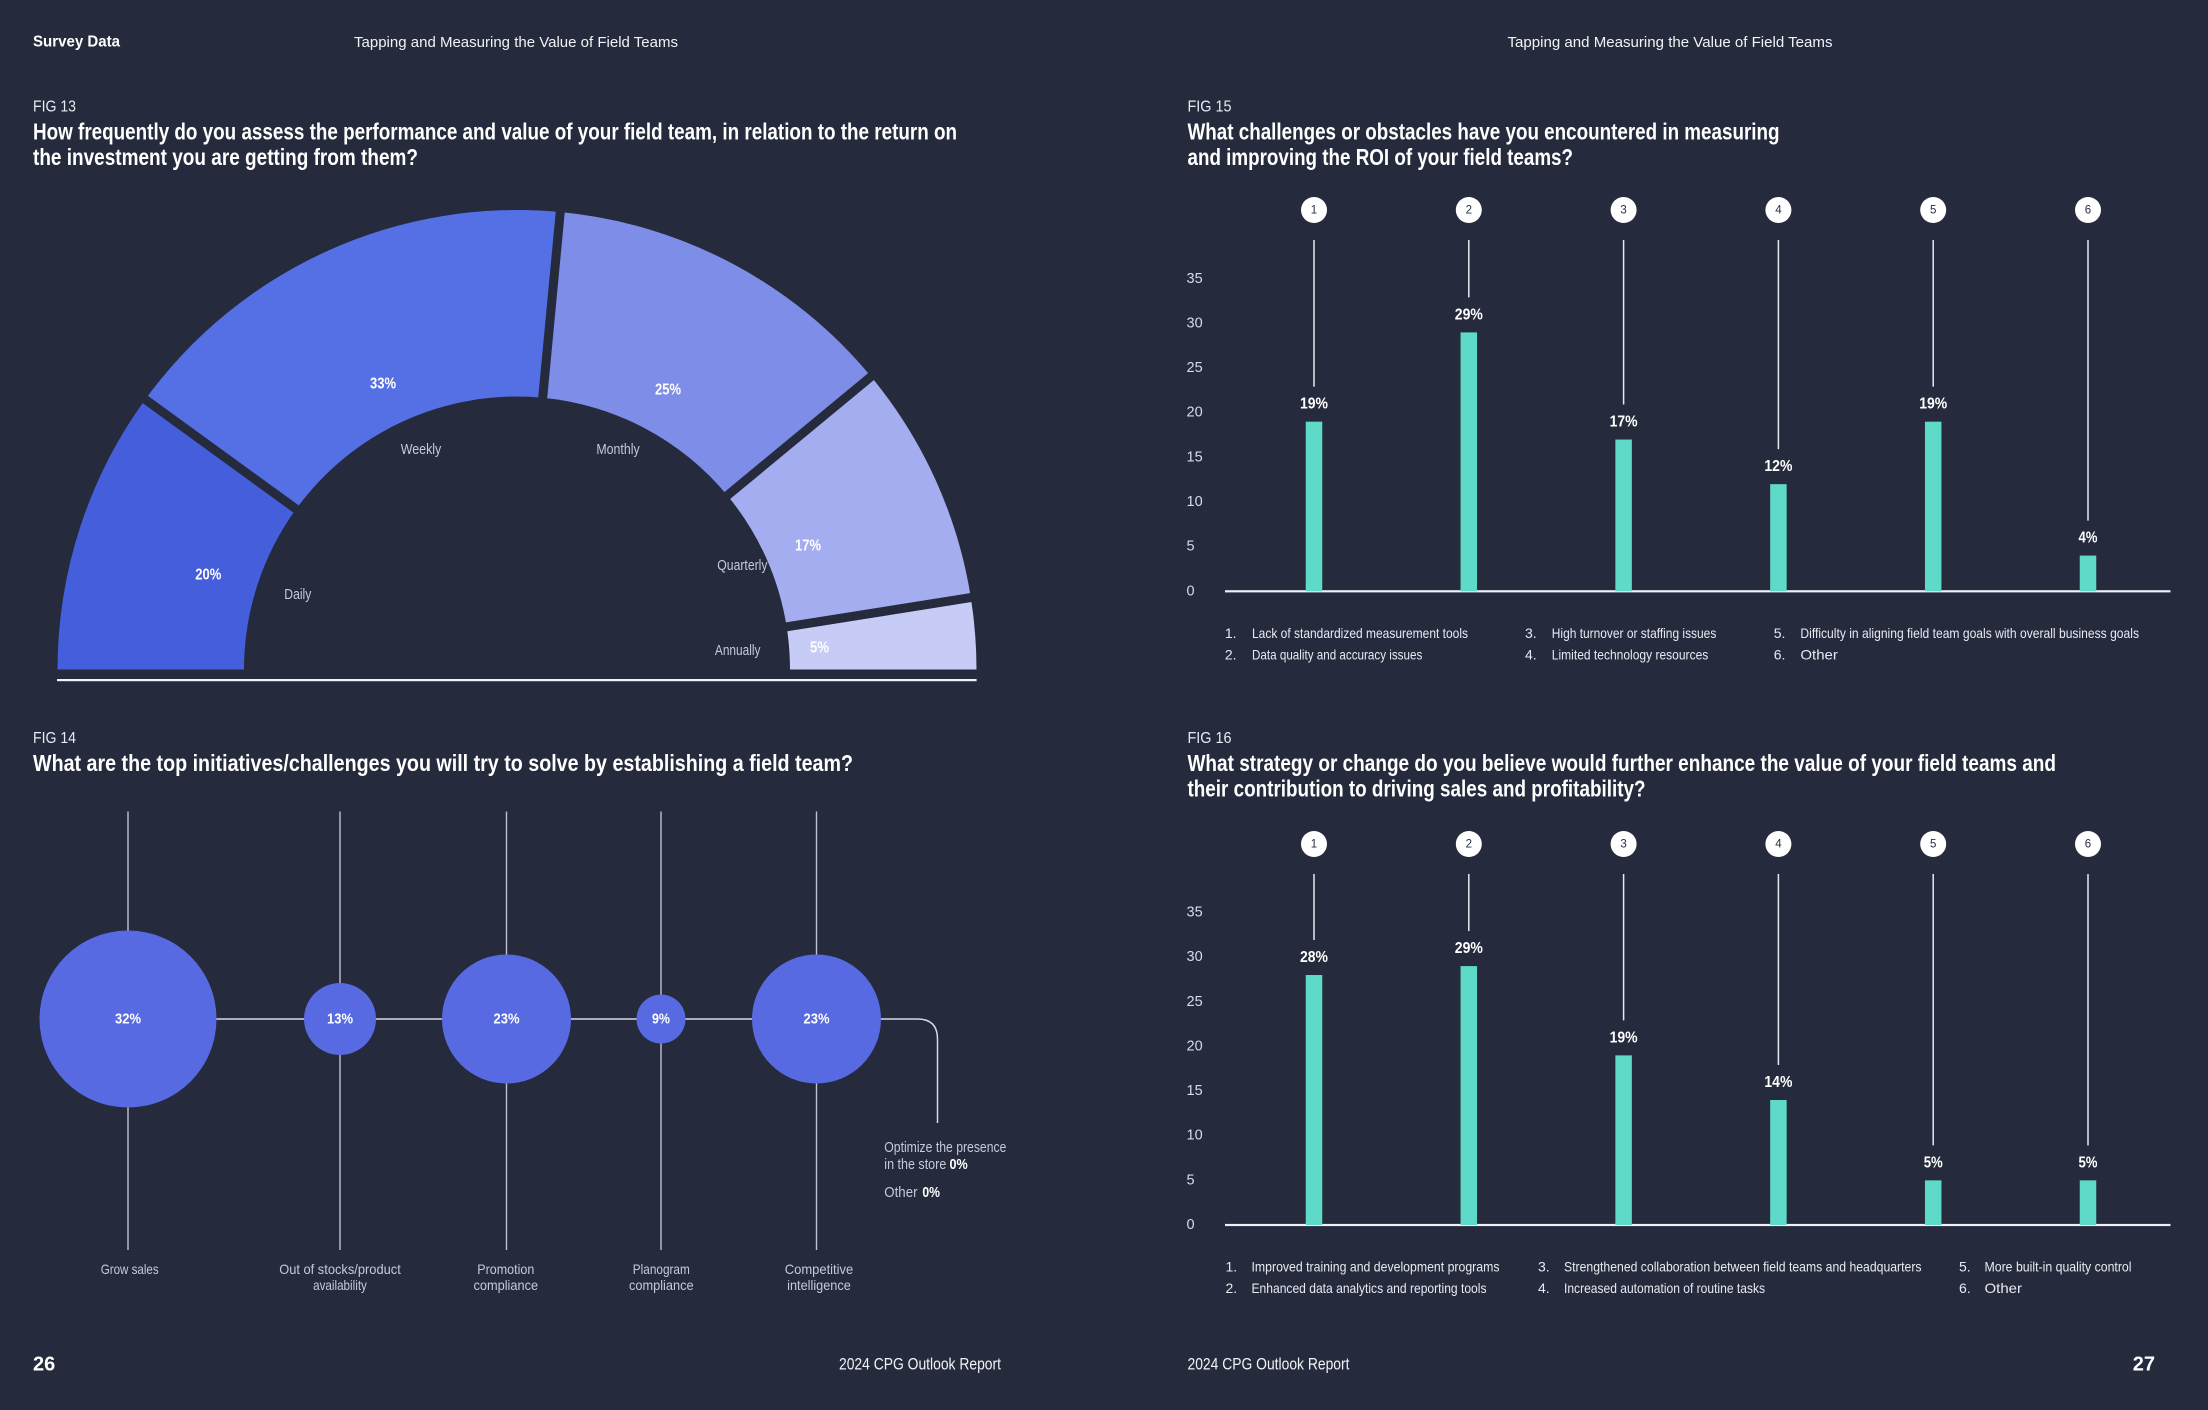  I want to click on svg-text: Limited technology resources, so click(1630, 654).